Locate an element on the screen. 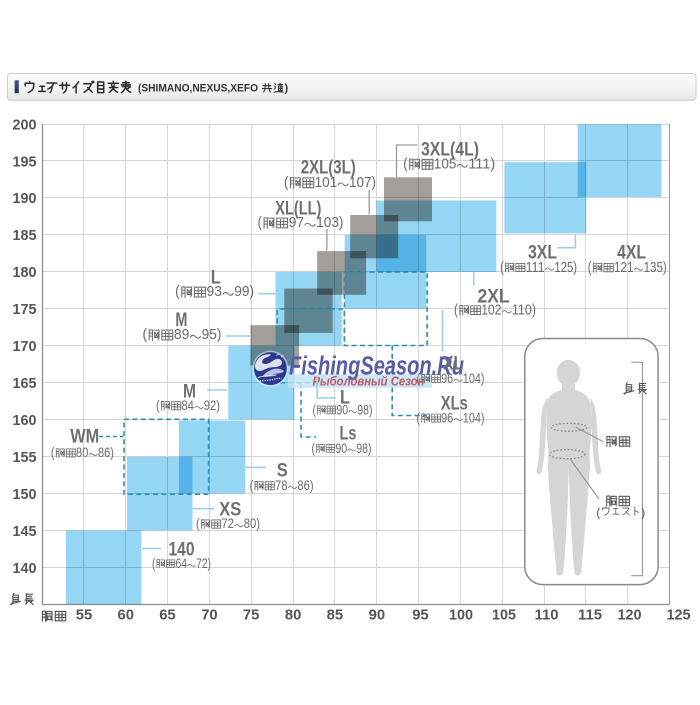 The height and width of the screenshot is (705, 700). svg-text: 180 is located at coordinates (25, 272).